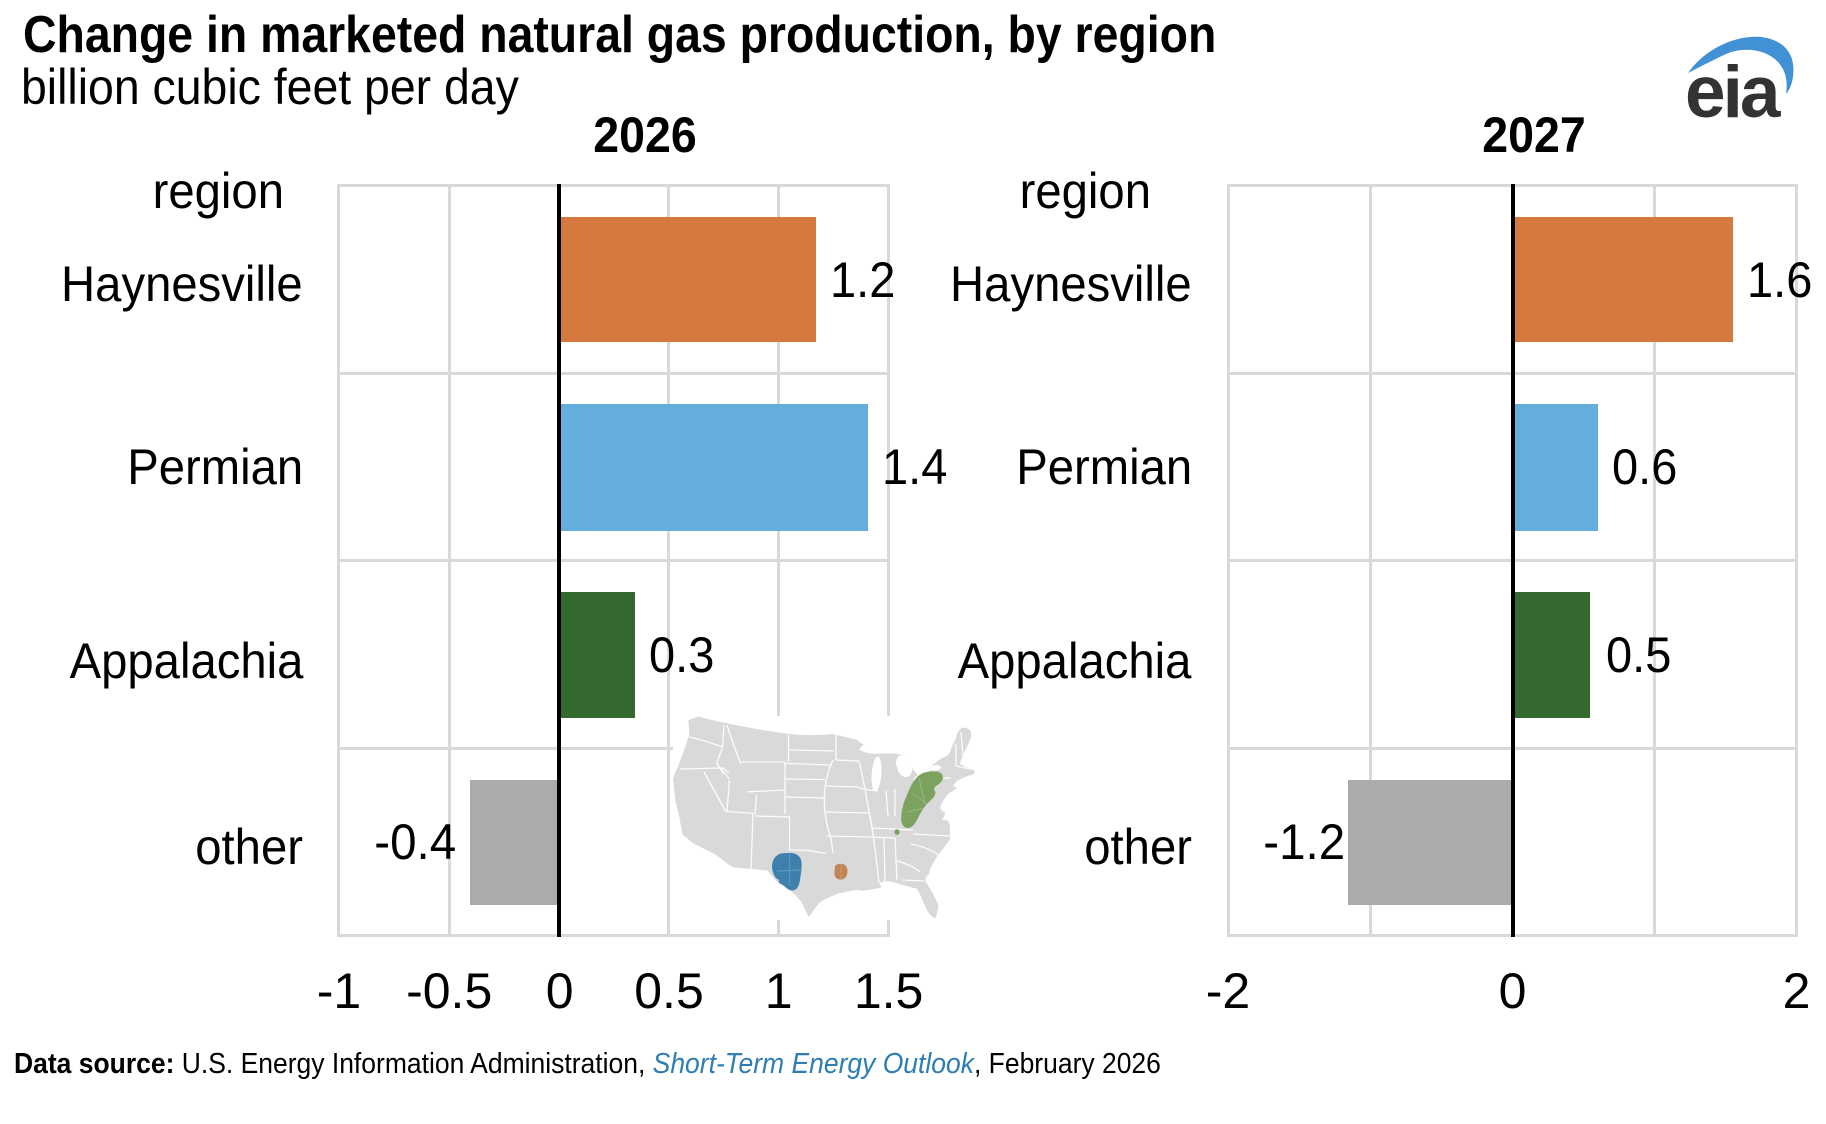 The image size is (1826, 1124). I want to click on svg-text: eia, so click(1733, 90).